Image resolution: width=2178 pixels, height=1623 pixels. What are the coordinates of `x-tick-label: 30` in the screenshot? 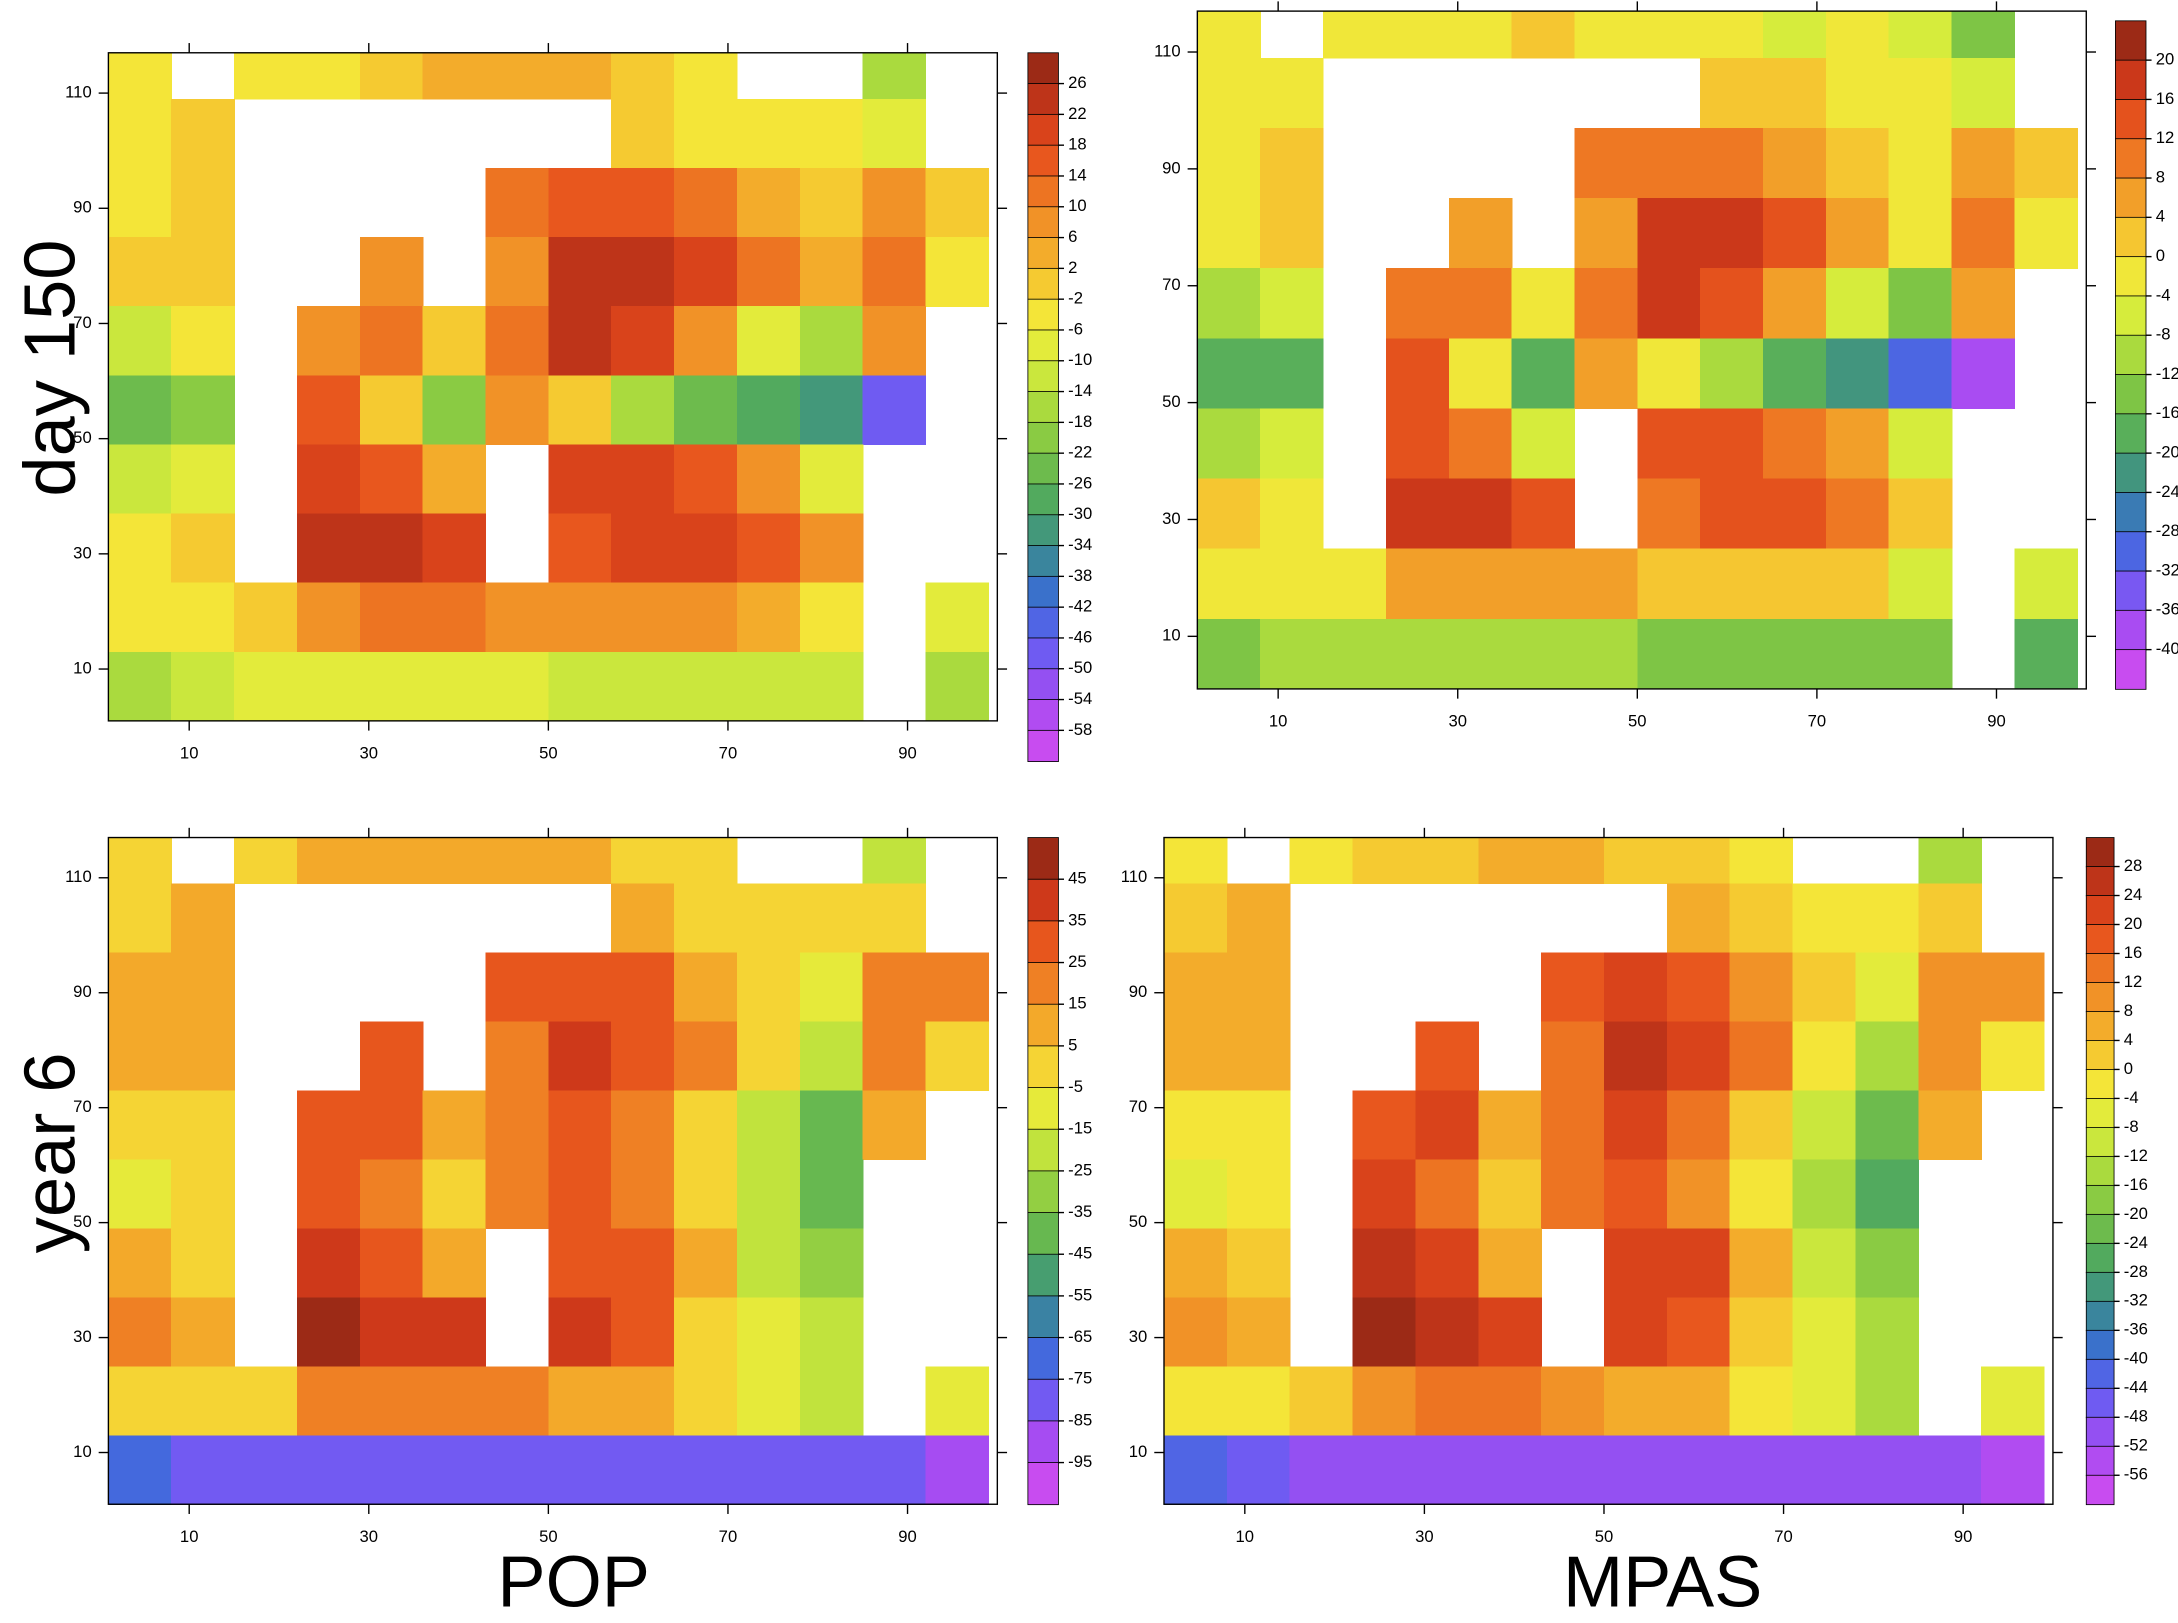 It's located at (1457, 721).